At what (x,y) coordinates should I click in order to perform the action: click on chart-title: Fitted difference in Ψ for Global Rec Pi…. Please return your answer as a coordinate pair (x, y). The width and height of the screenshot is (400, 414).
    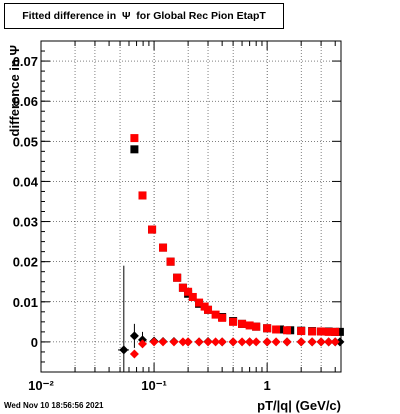
    Looking at the image, I should click on (144, 16).